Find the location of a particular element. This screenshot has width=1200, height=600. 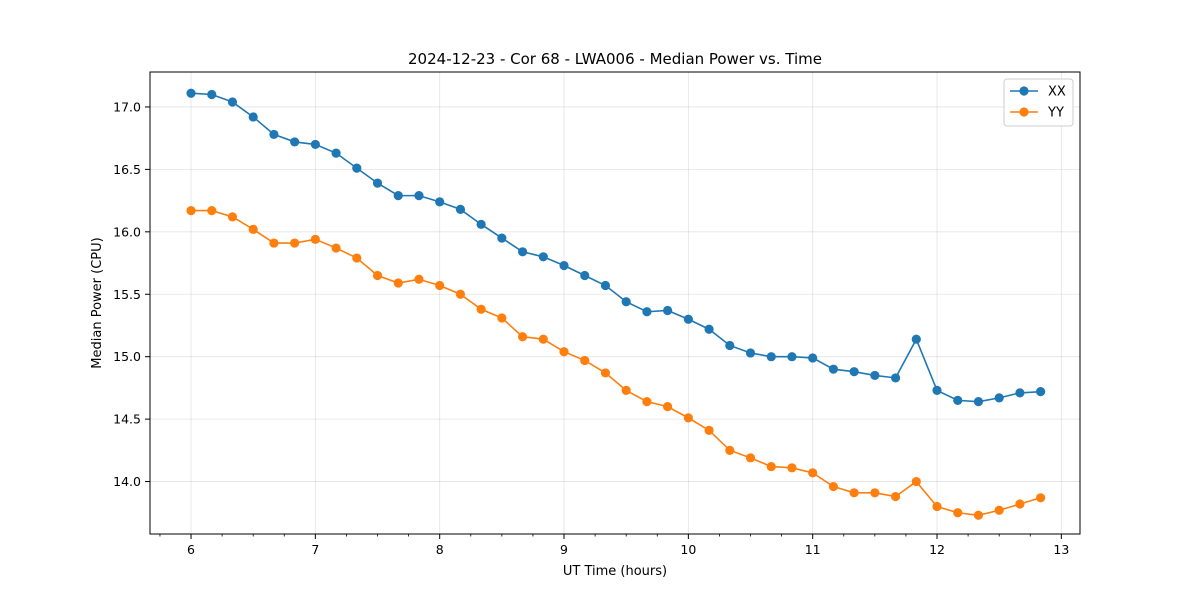

x-tick-label: 6 is located at coordinates (191, 549).